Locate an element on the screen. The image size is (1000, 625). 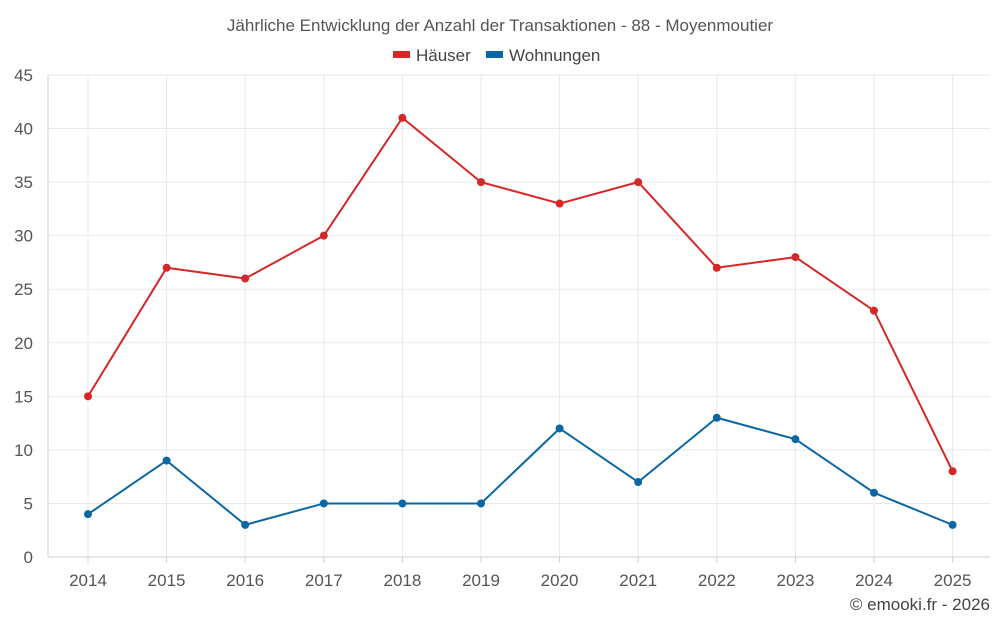
y-tick-label: 20 is located at coordinates (23, 343).